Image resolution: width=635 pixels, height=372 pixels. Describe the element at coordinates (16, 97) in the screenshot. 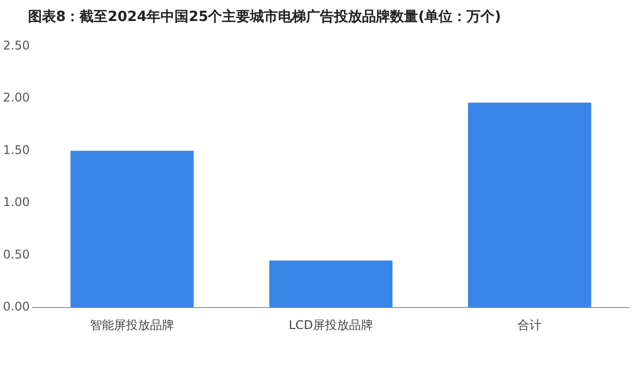

I see `y-tick-label: 2.00` at that location.